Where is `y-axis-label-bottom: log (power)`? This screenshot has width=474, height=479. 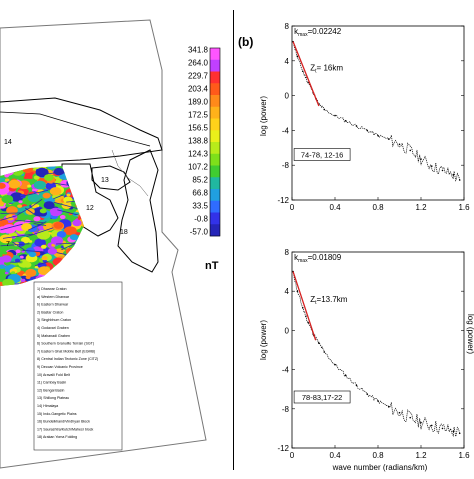 y-axis-label-bottom: log (power) is located at coordinates (263, 340).